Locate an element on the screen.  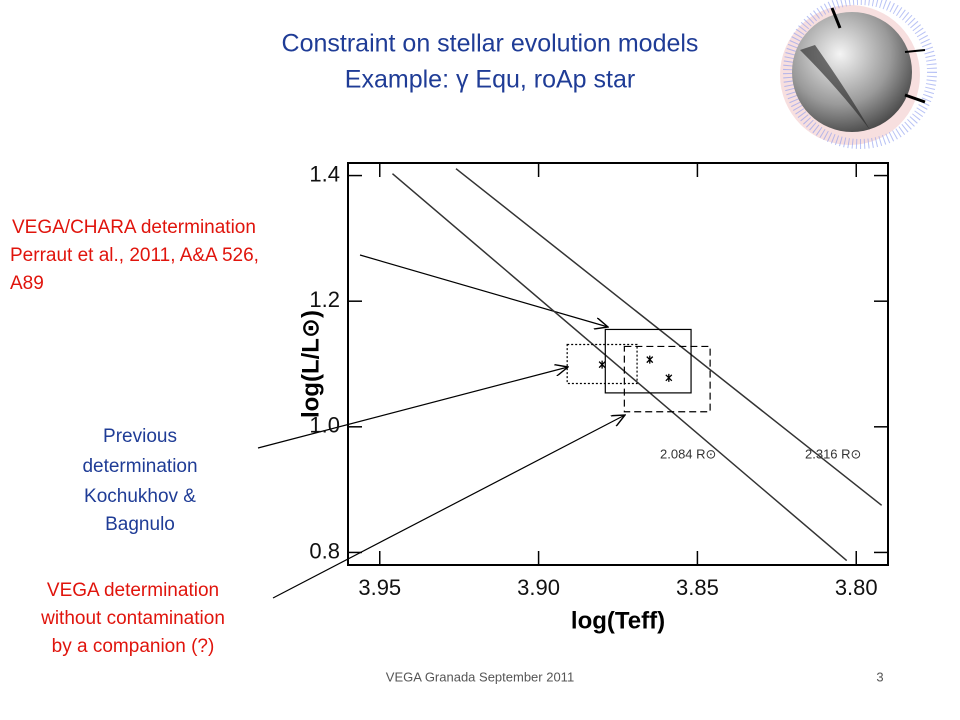
y-tick-label: 1.0 is located at coordinates (324, 425).